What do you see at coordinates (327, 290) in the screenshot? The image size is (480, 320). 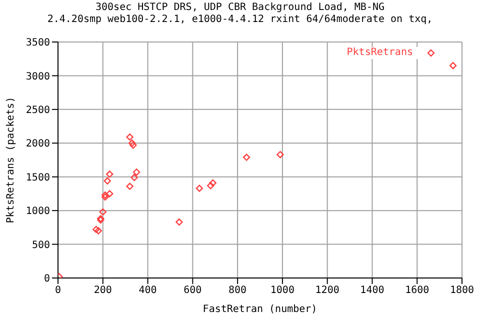 I see `x-tick-label: 1200` at bounding box center [327, 290].